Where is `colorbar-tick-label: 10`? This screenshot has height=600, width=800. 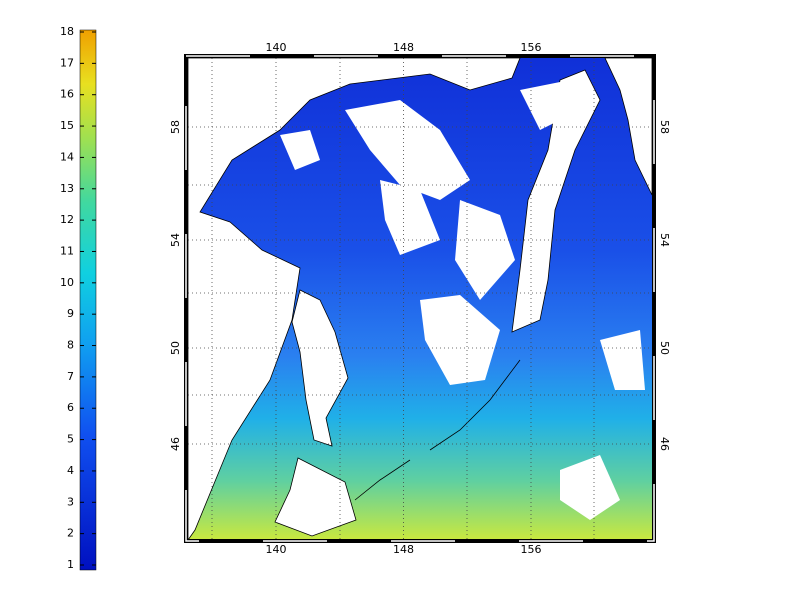
colorbar-tick-label: 10 is located at coordinates (67, 282).